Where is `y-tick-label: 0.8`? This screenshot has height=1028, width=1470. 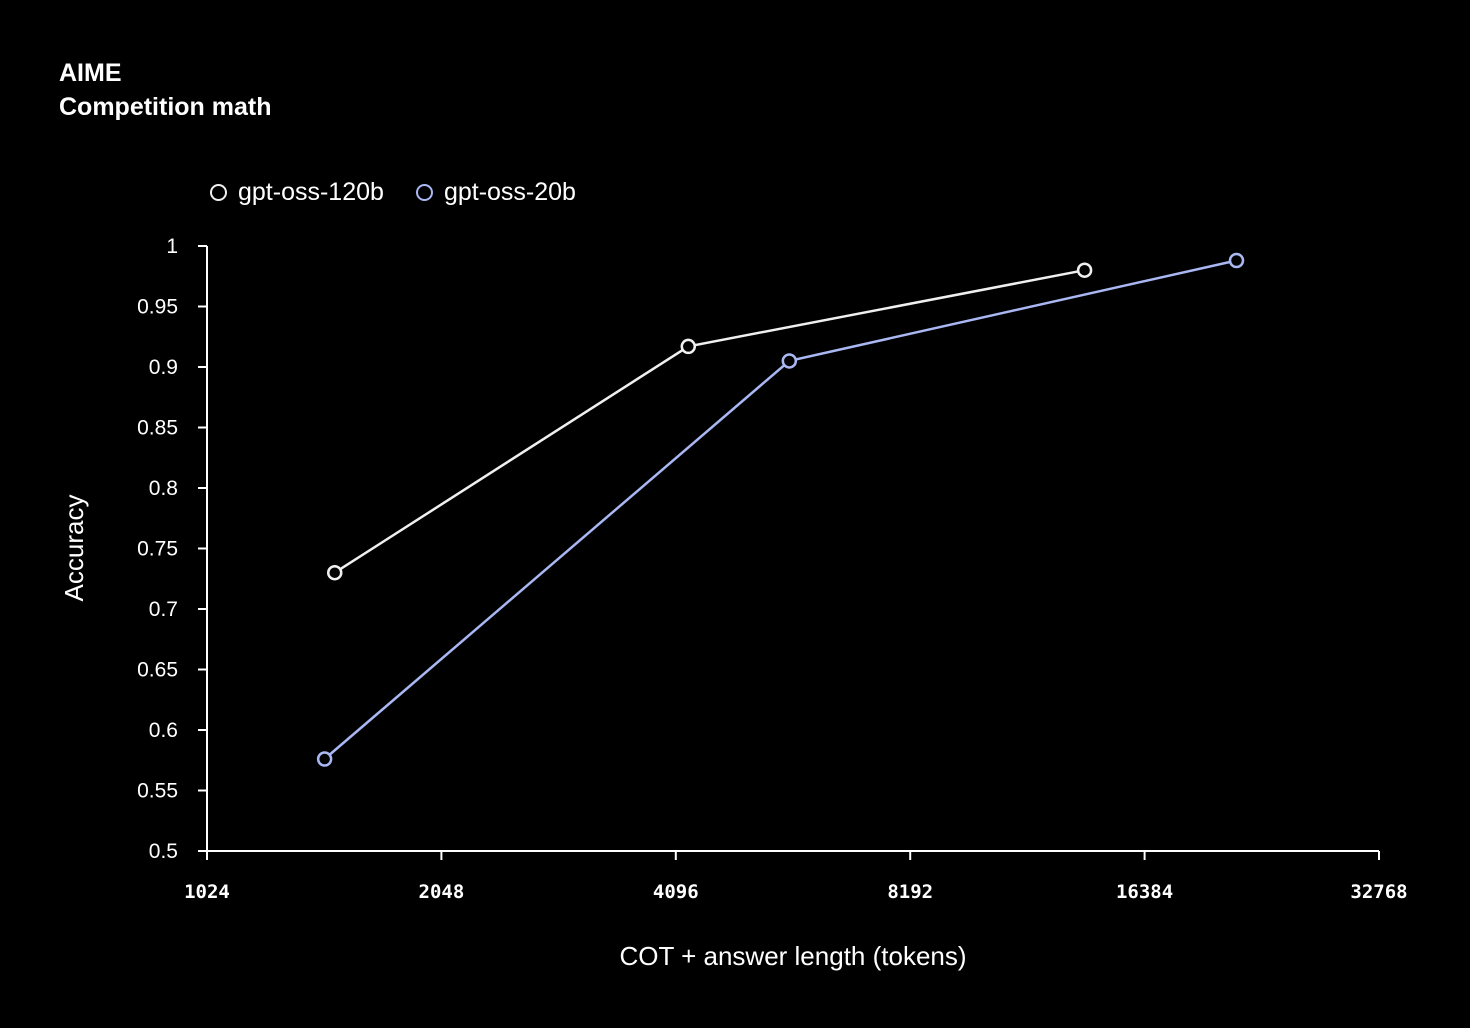 y-tick-label: 0.8 is located at coordinates (163, 488).